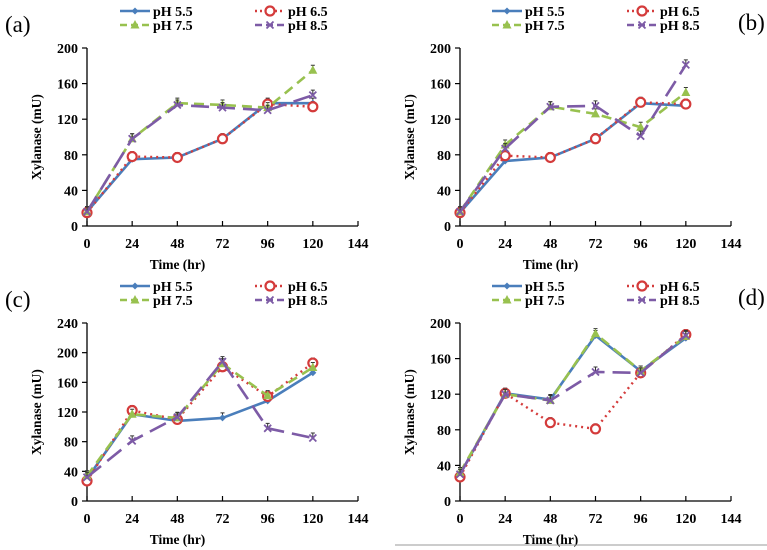 The height and width of the screenshot is (550, 767). Describe the element at coordinates (67, 354) in the screenshot. I see `y-tick-label: 200` at that location.